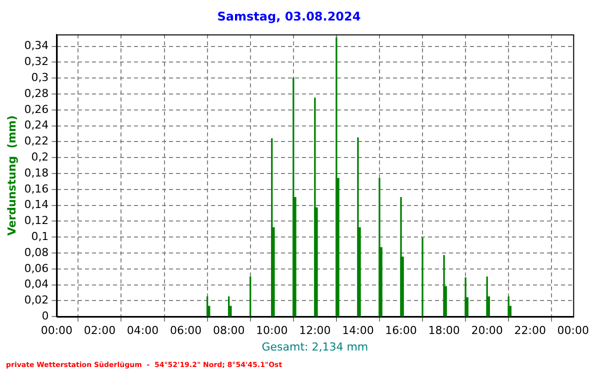 The height and width of the screenshot is (384, 592). What do you see at coordinates (186, 331) in the screenshot?
I see `x-tick-label: 06:00` at bounding box center [186, 331].